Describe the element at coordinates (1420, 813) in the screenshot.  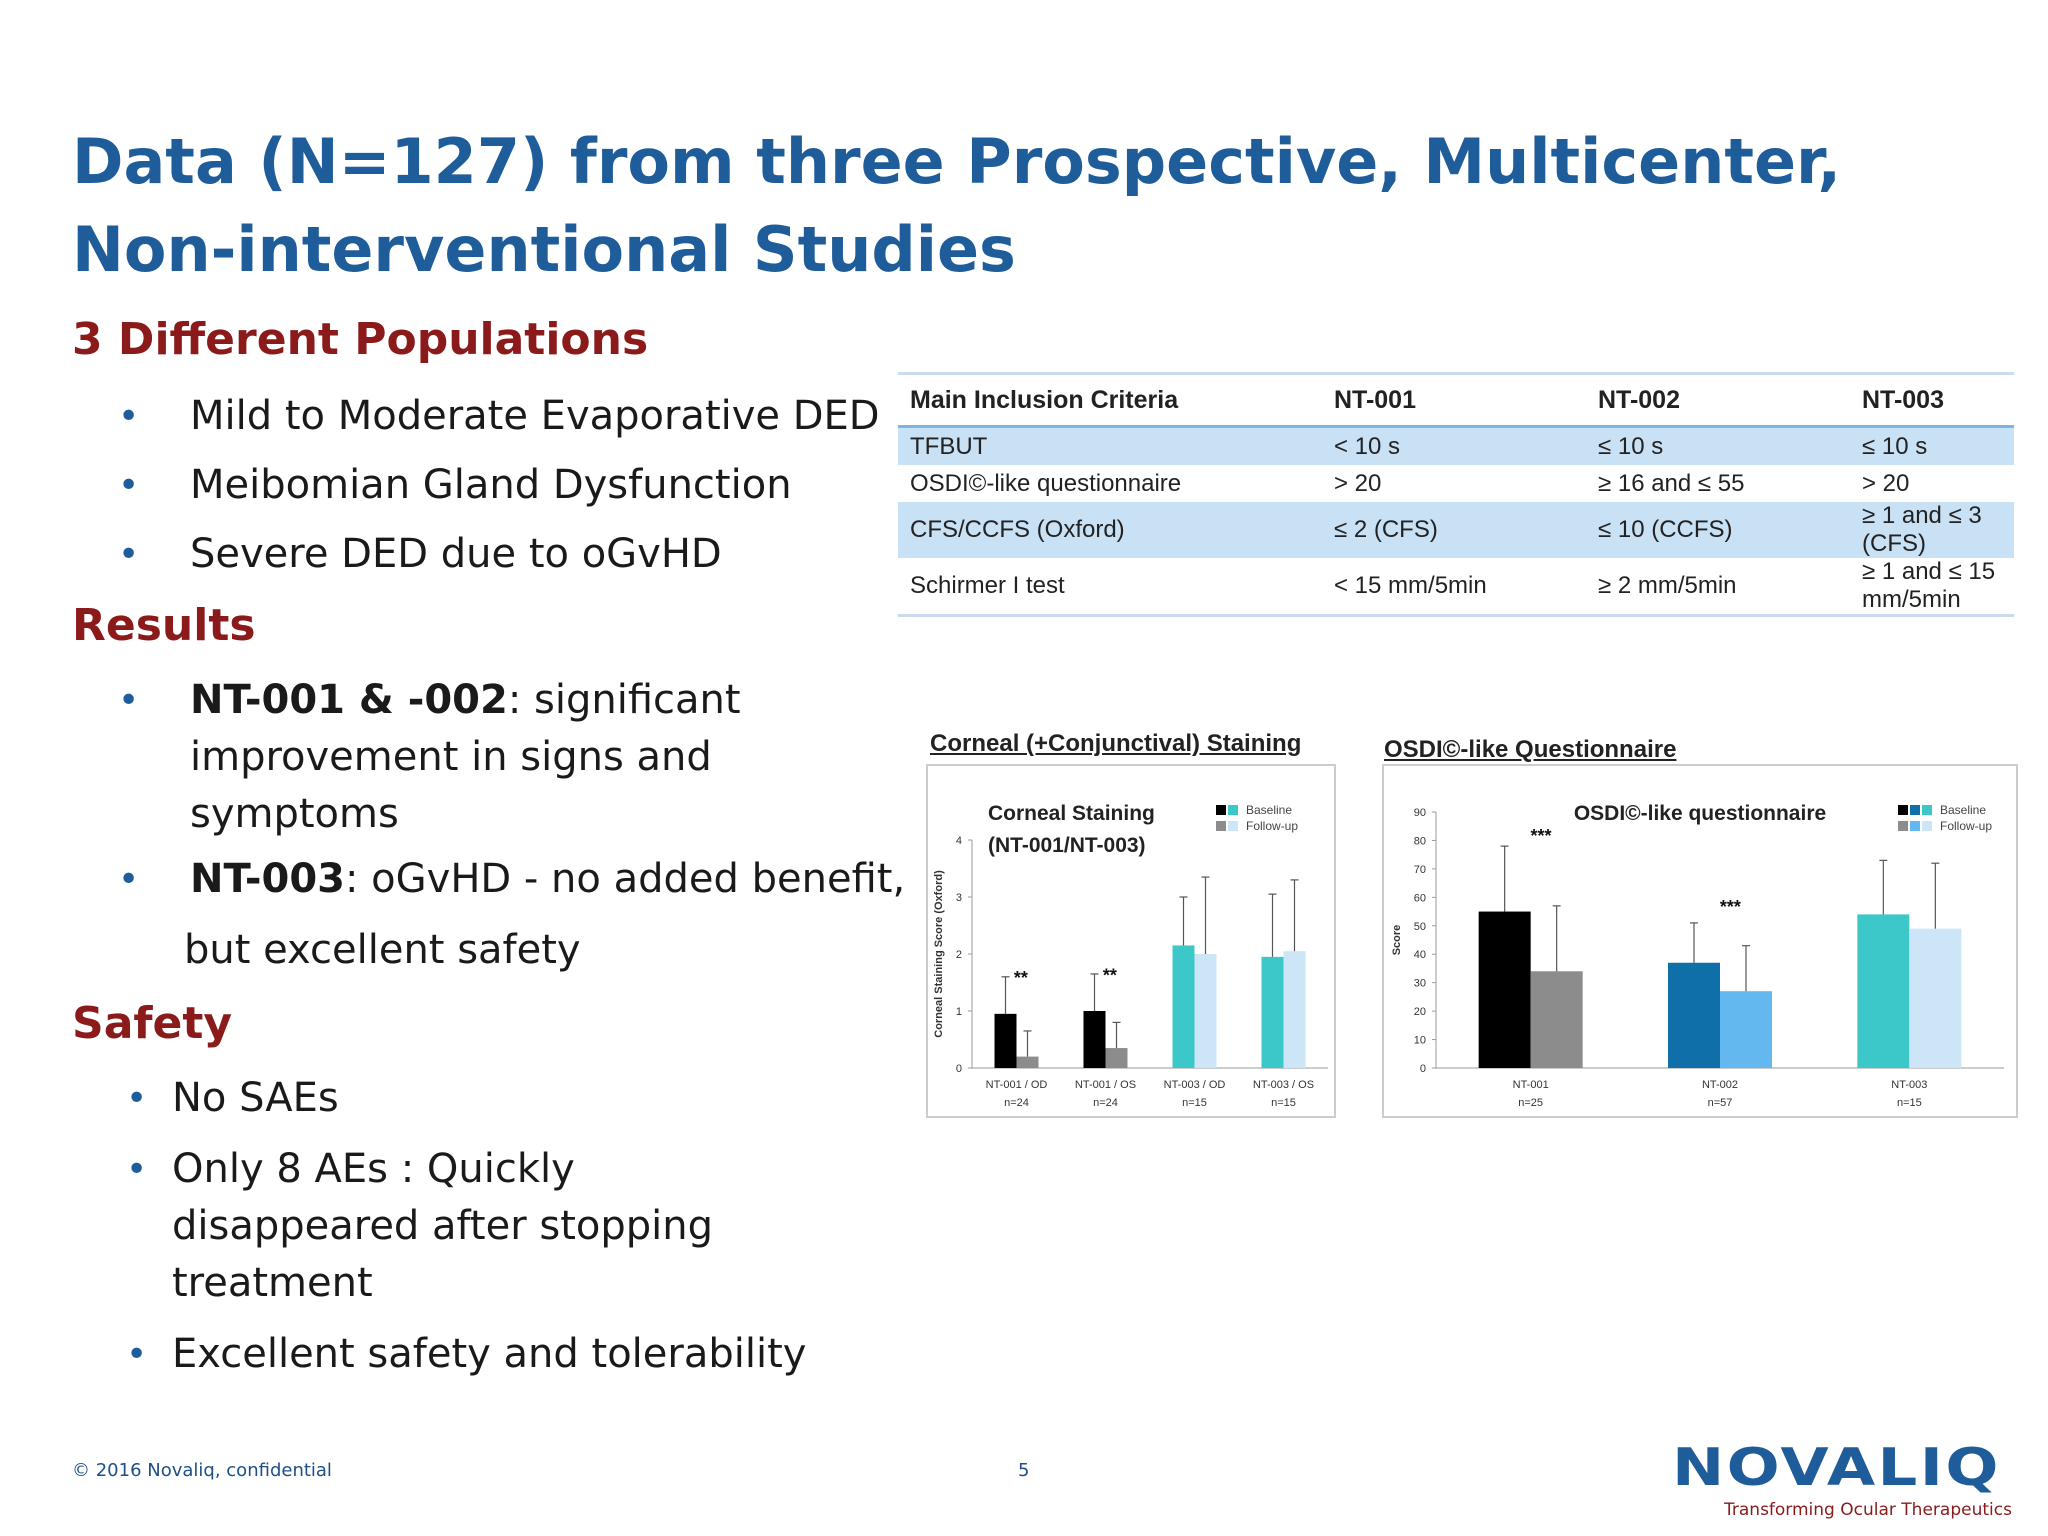
I see `y-tick-label: 90` at that location.